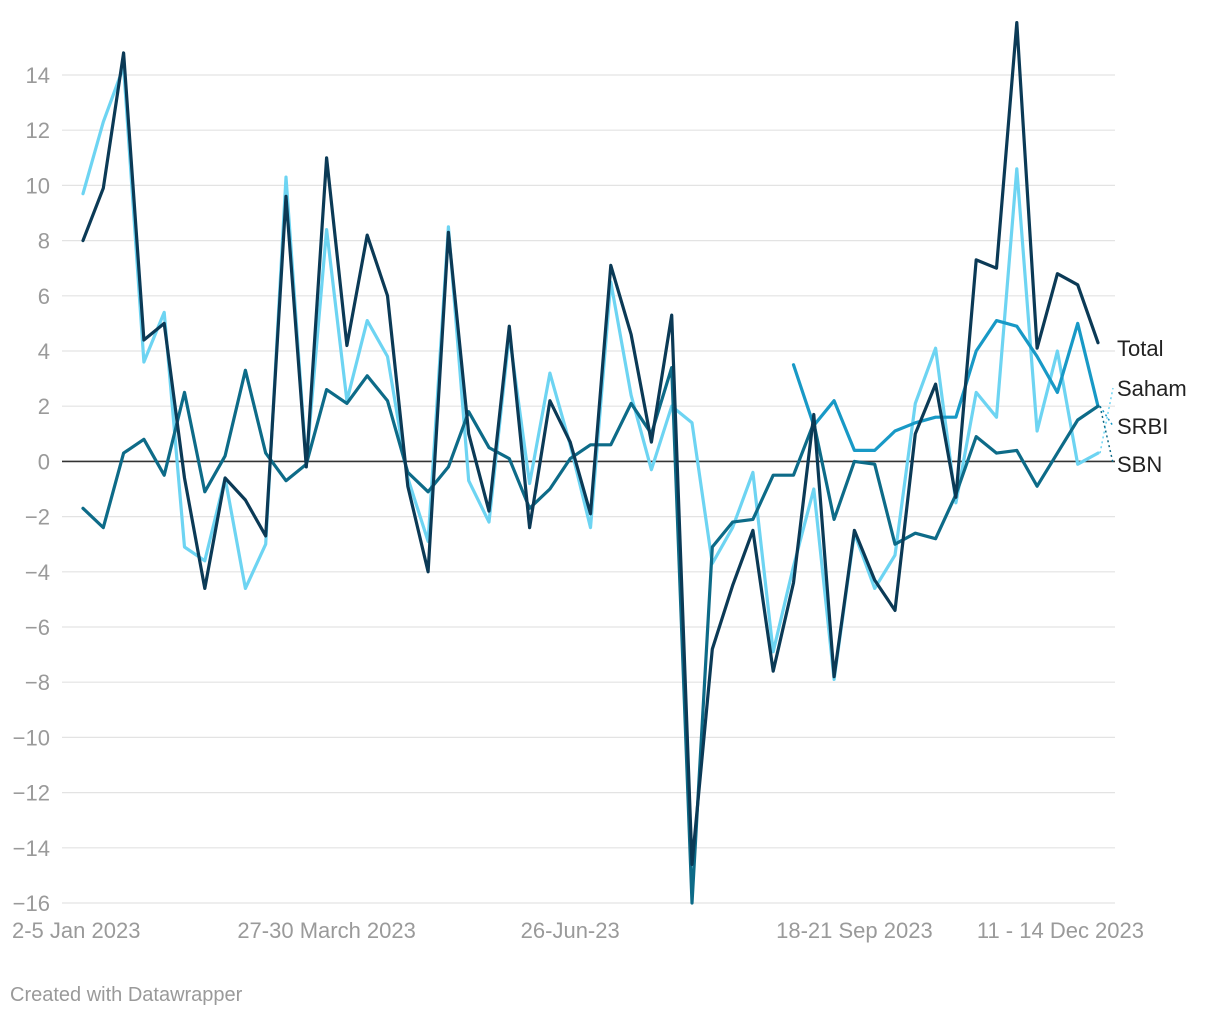  Describe the element at coordinates (126, 995) in the screenshot. I see `datawrapper-credit: Created with Datawrapper` at that location.